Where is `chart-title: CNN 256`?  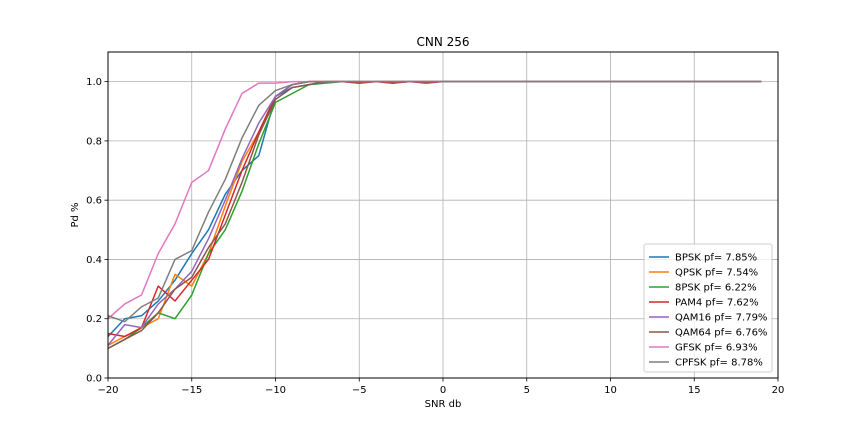
chart-title: CNN 256 is located at coordinates (442, 42).